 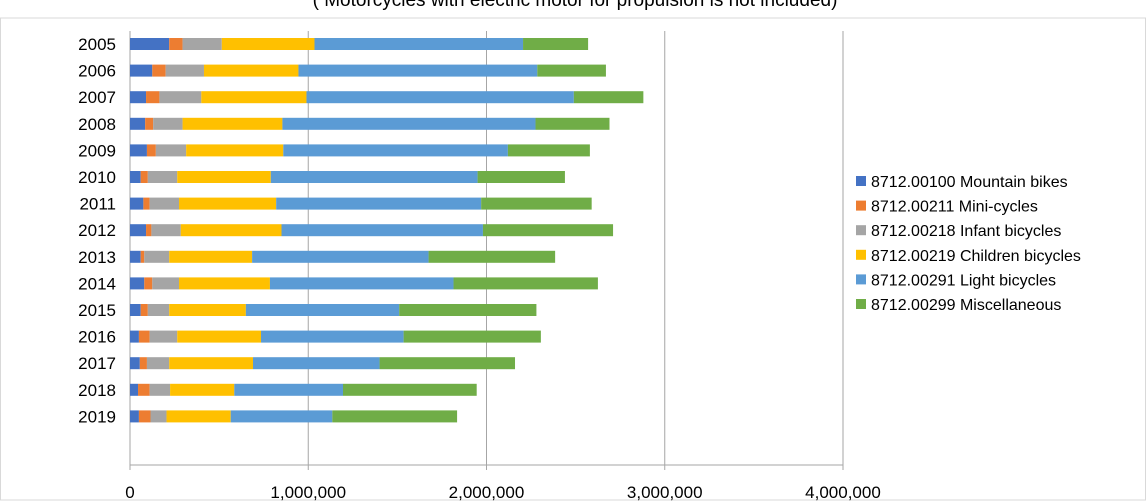 What do you see at coordinates (308, 492) in the screenshot?
I see `x-tick-label: 1,000,000` at bounding box center [308, 492].